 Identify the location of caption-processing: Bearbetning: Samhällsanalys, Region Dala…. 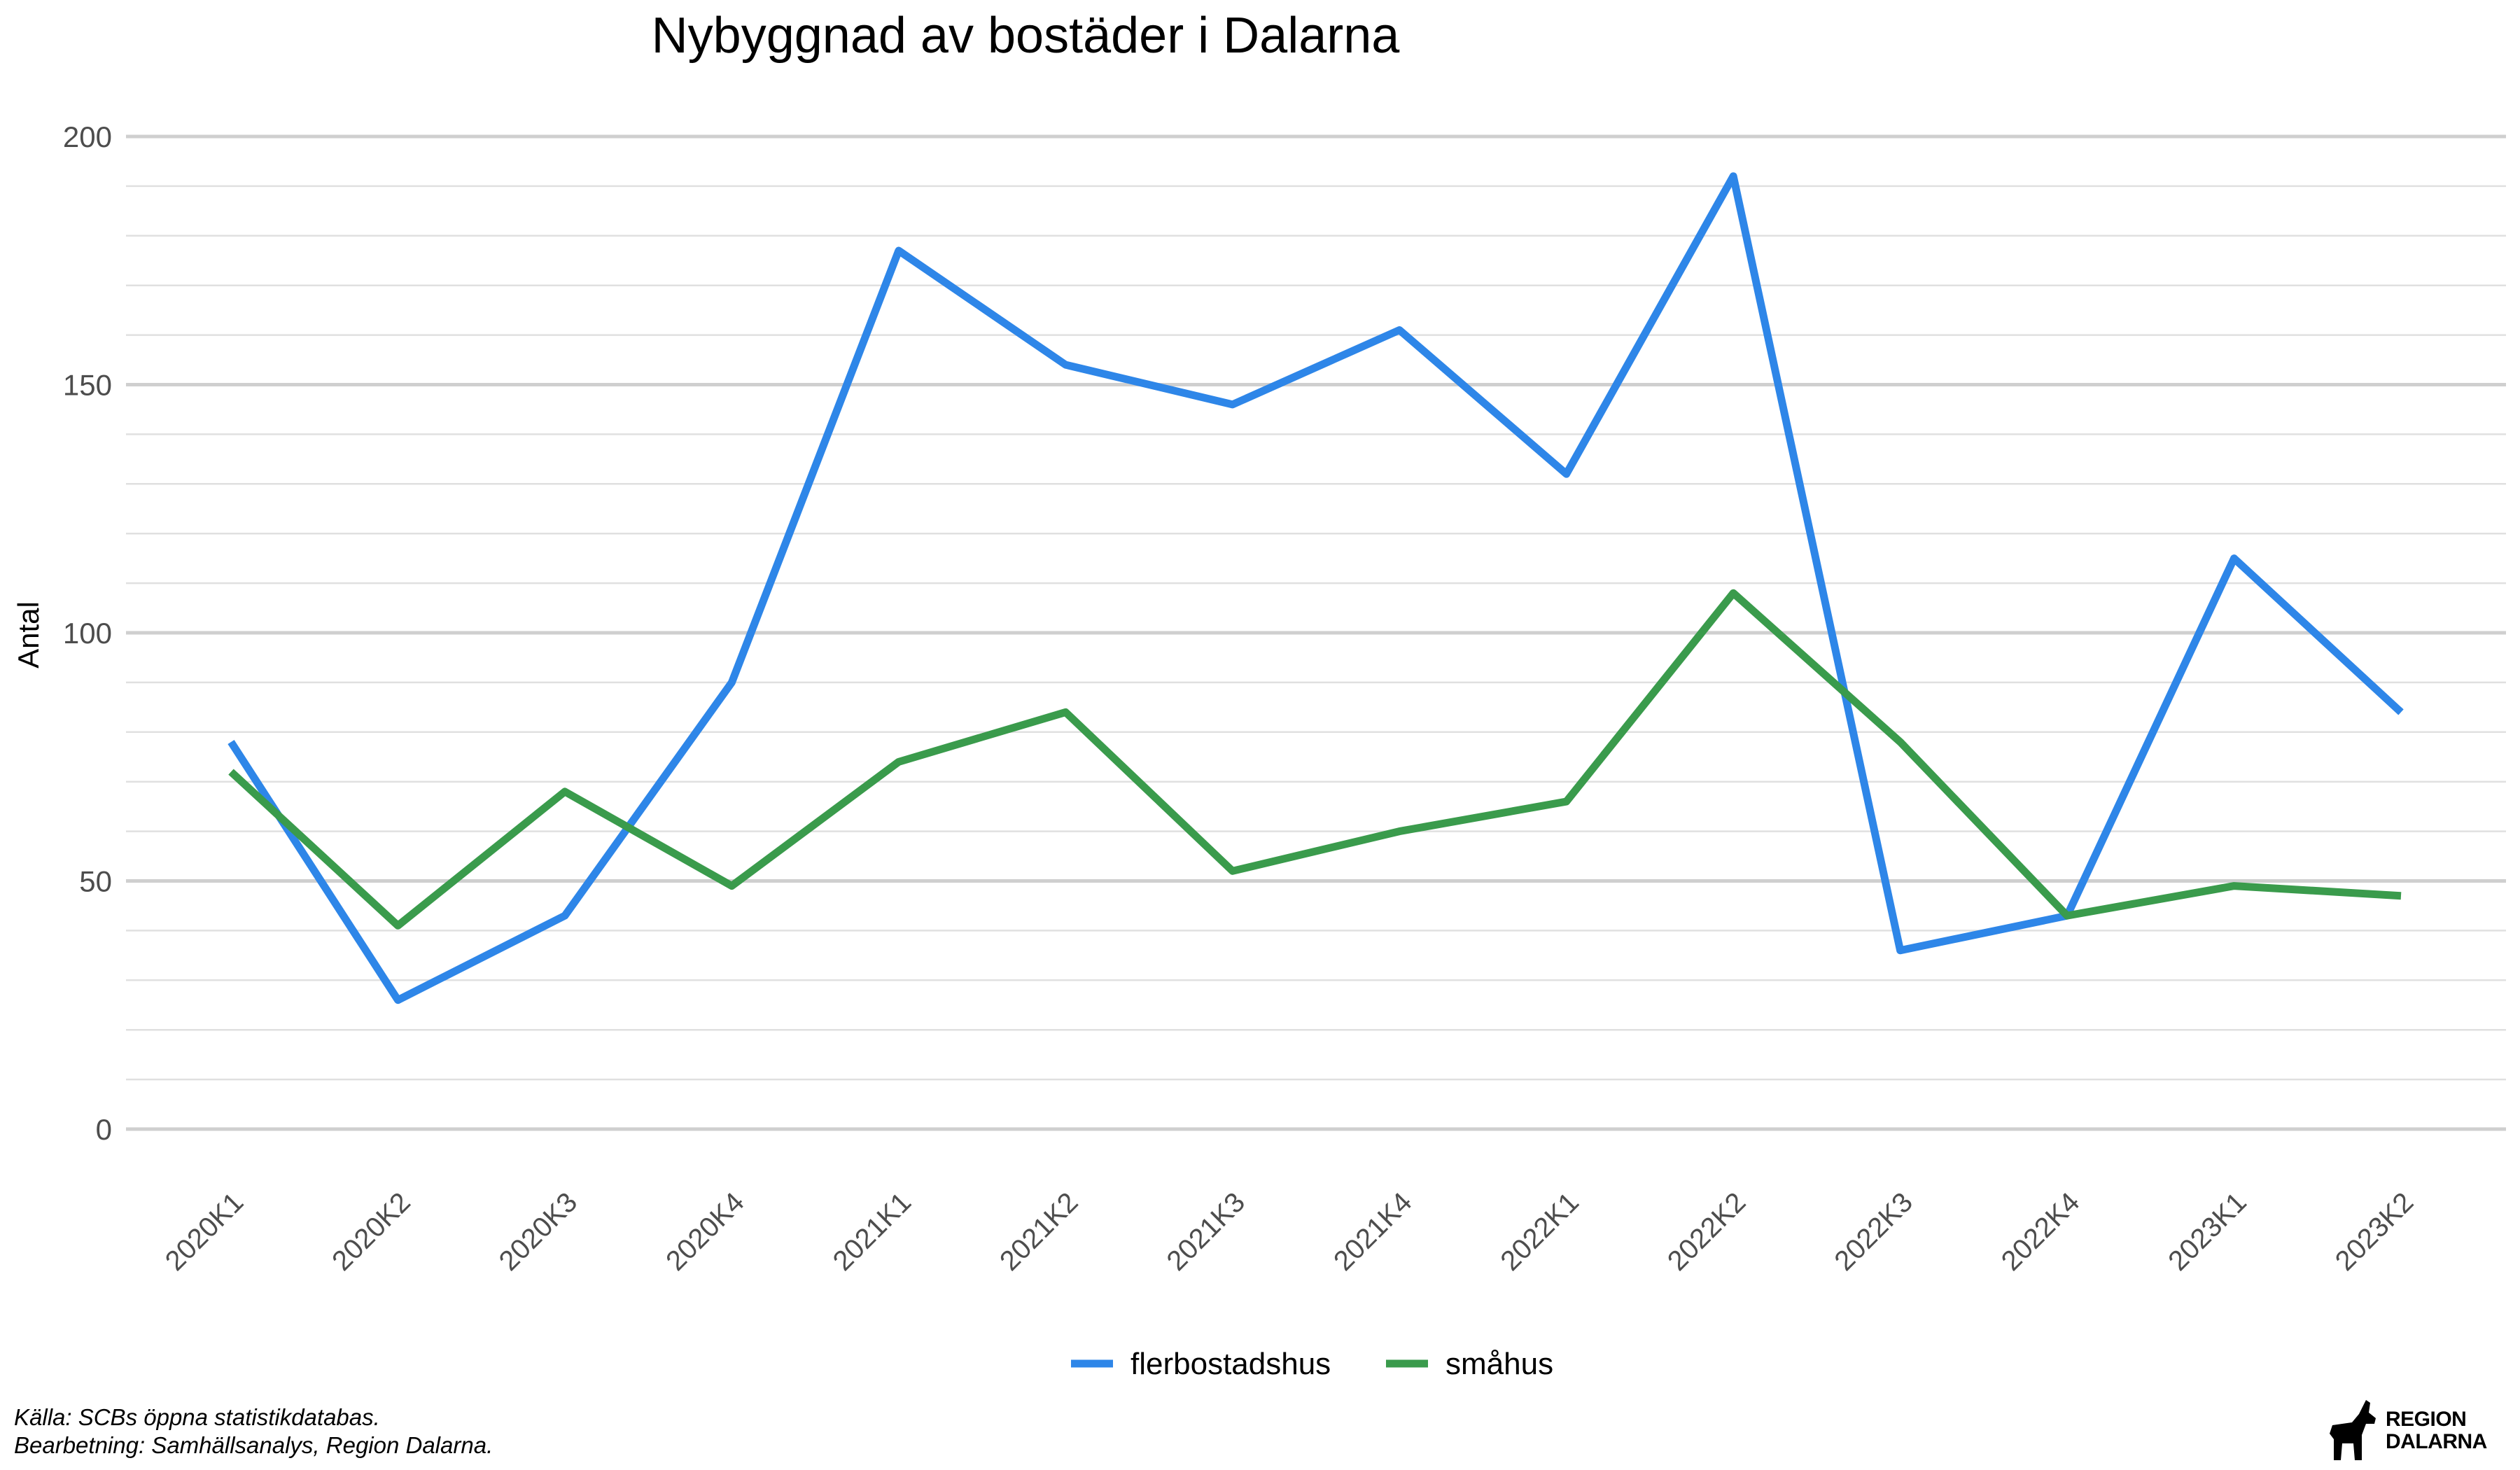
(253, 1445).